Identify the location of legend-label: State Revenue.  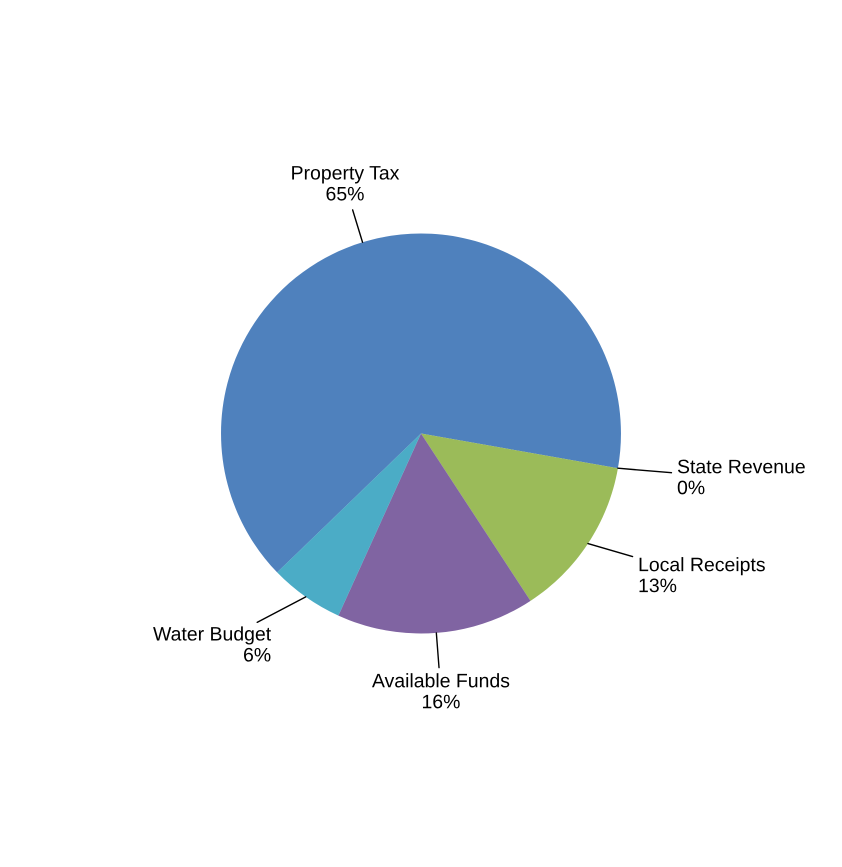
(741, 467).